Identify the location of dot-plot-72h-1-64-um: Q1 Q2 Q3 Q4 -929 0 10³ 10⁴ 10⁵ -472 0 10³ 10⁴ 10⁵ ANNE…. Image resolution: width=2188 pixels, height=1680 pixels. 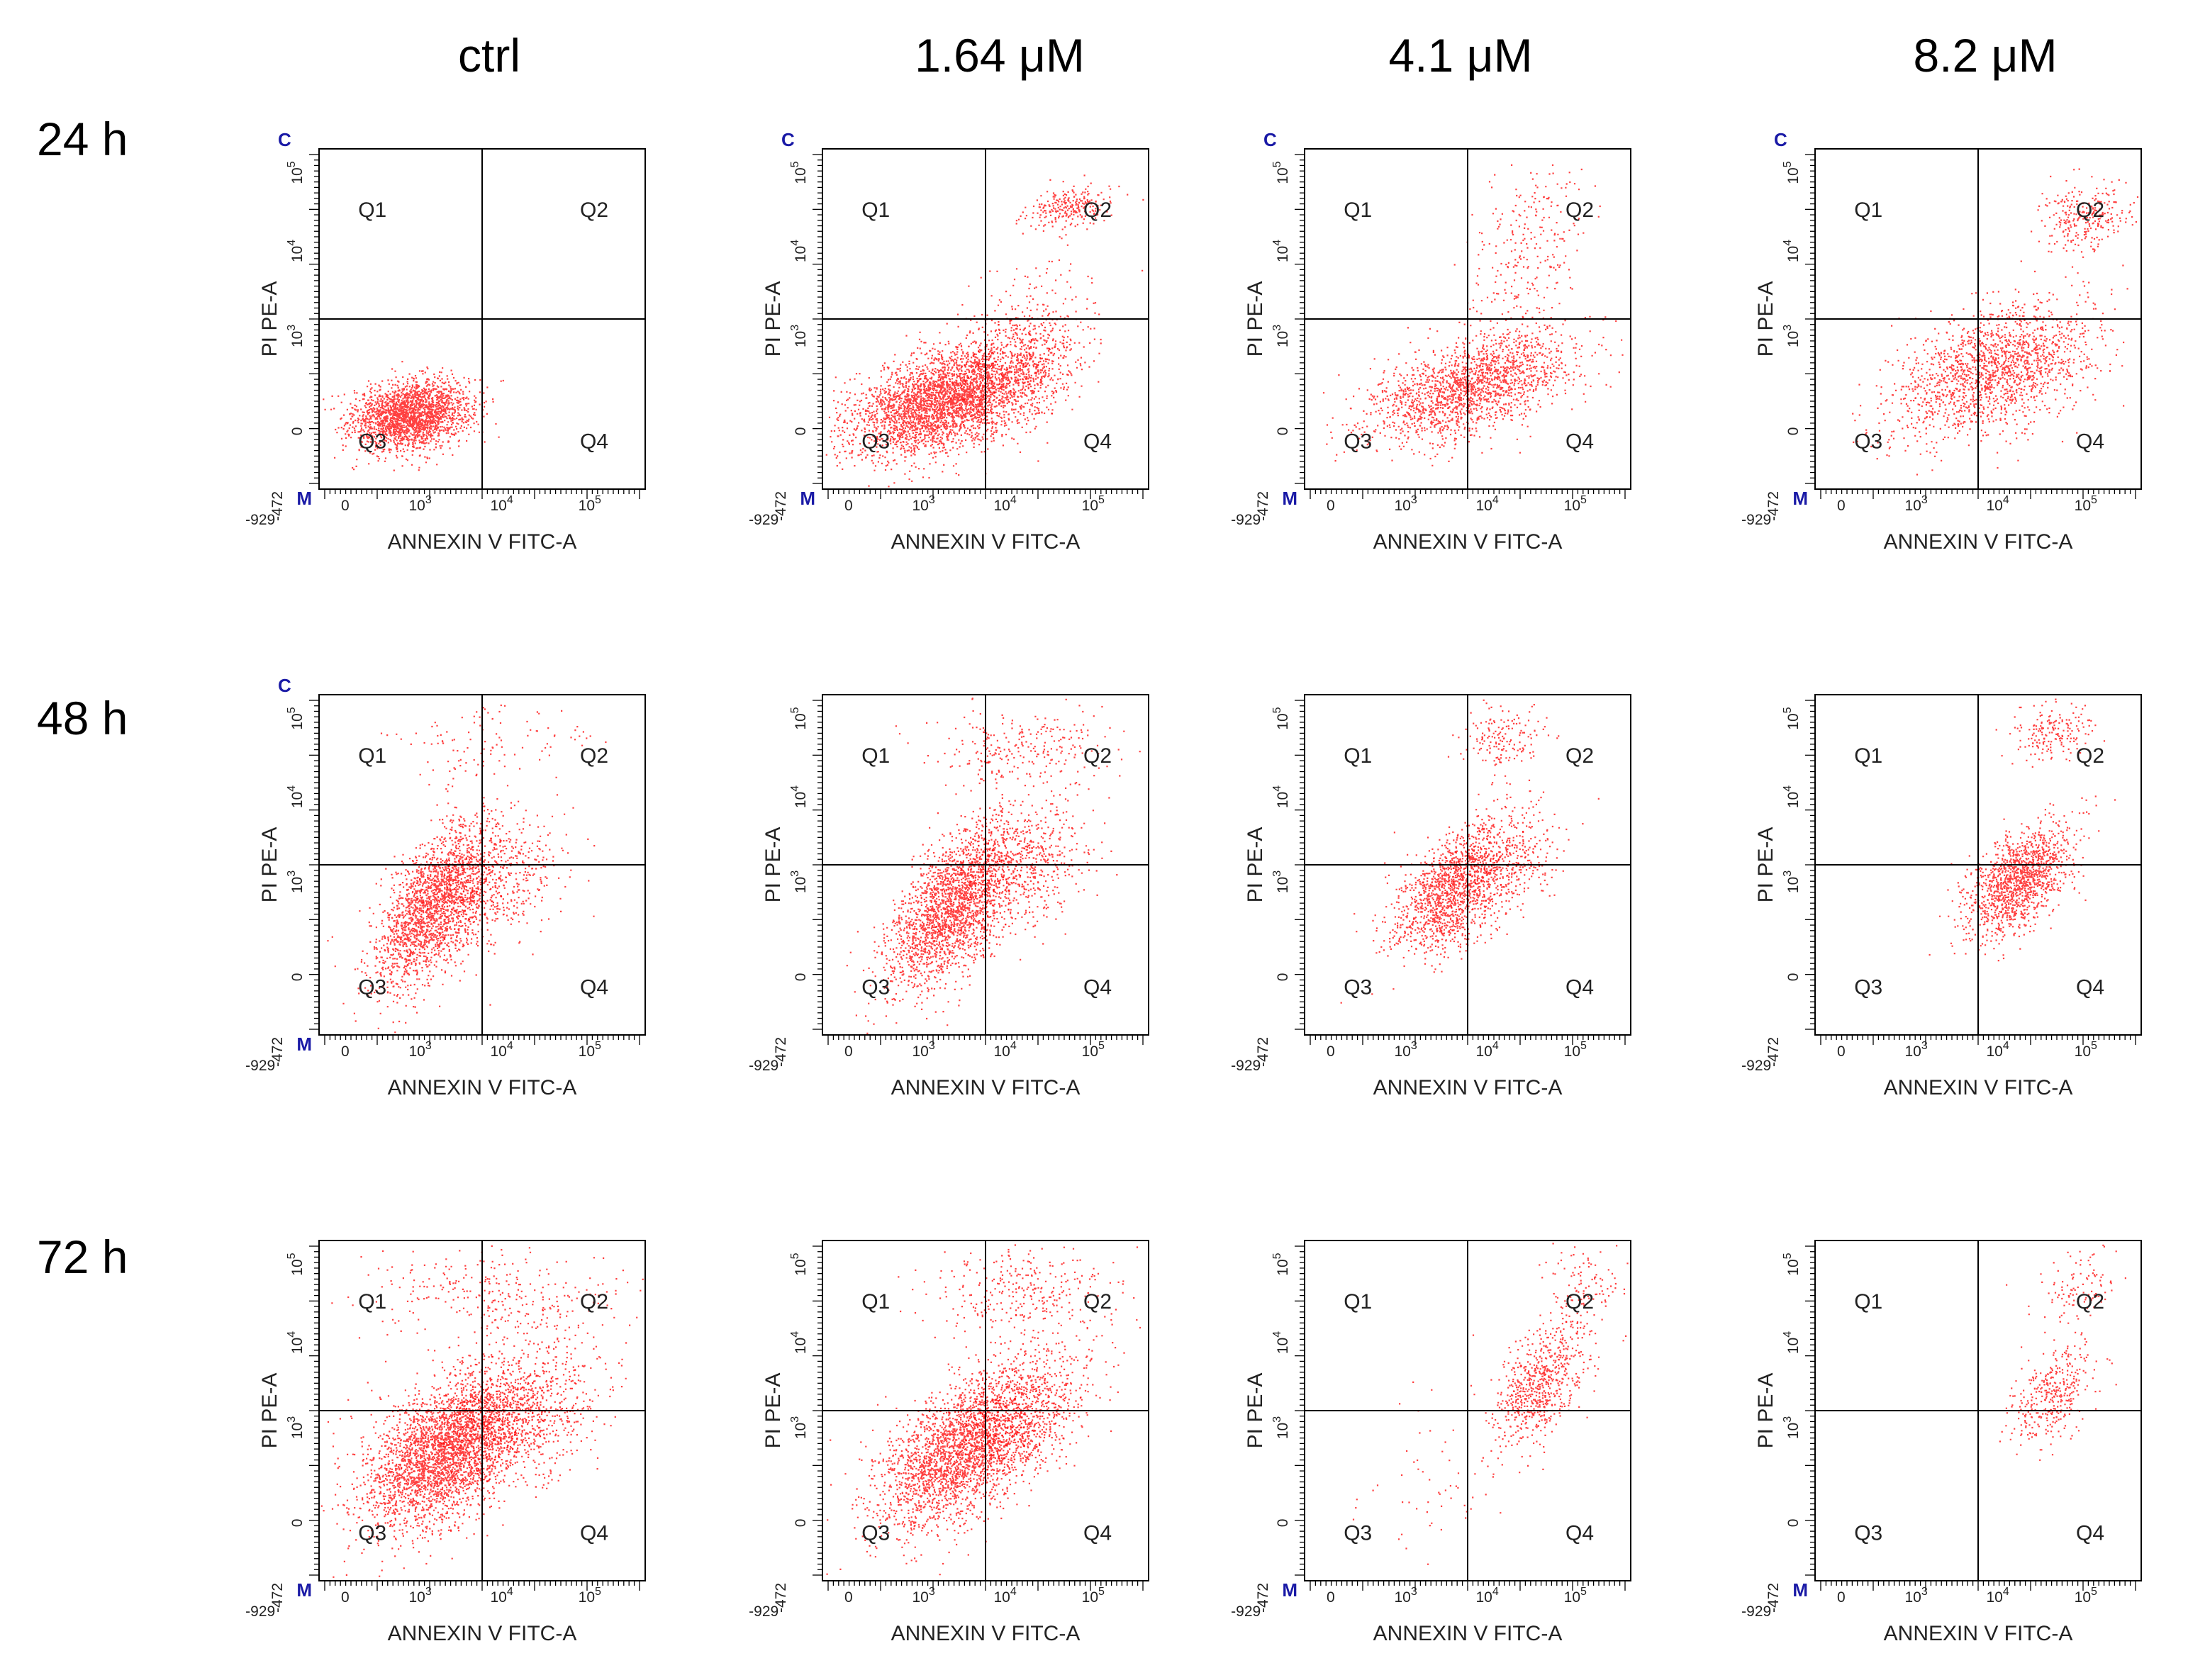
(964, 1453).